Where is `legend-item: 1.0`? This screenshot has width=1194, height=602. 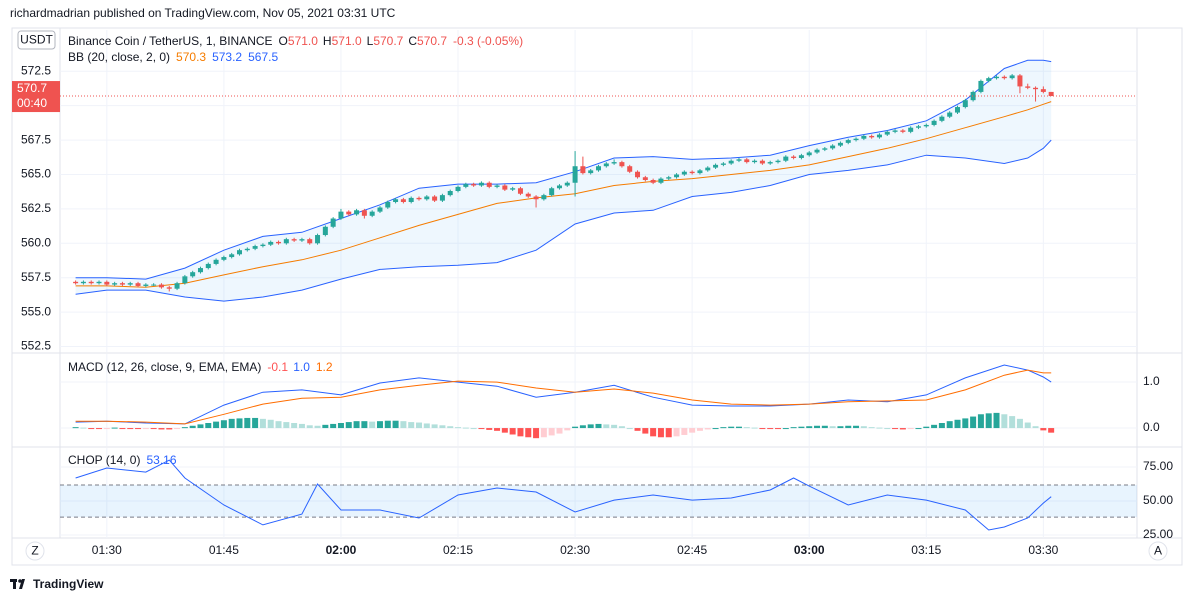 legend-item: 1.0 is located at coordinates (301, 367).